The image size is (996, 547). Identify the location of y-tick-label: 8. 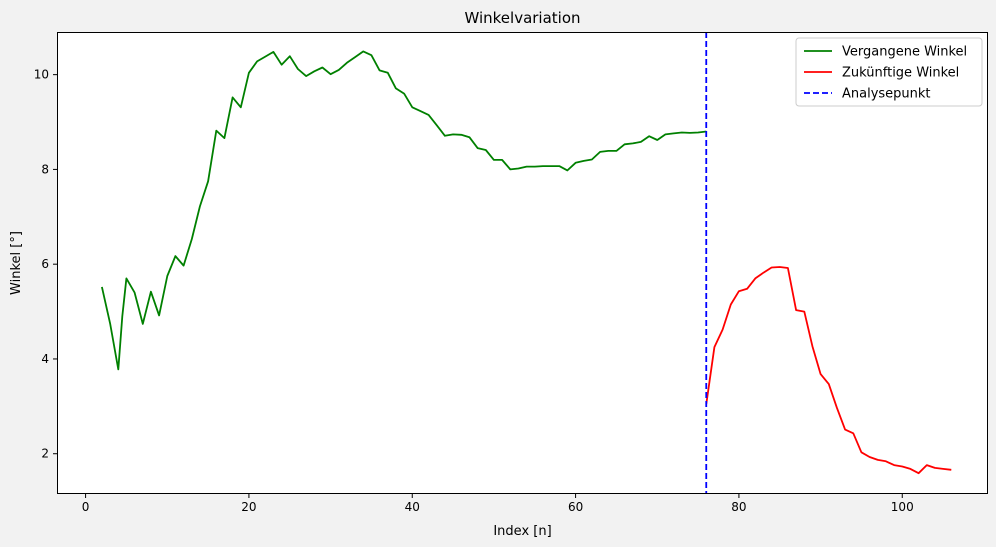
(45, 169).